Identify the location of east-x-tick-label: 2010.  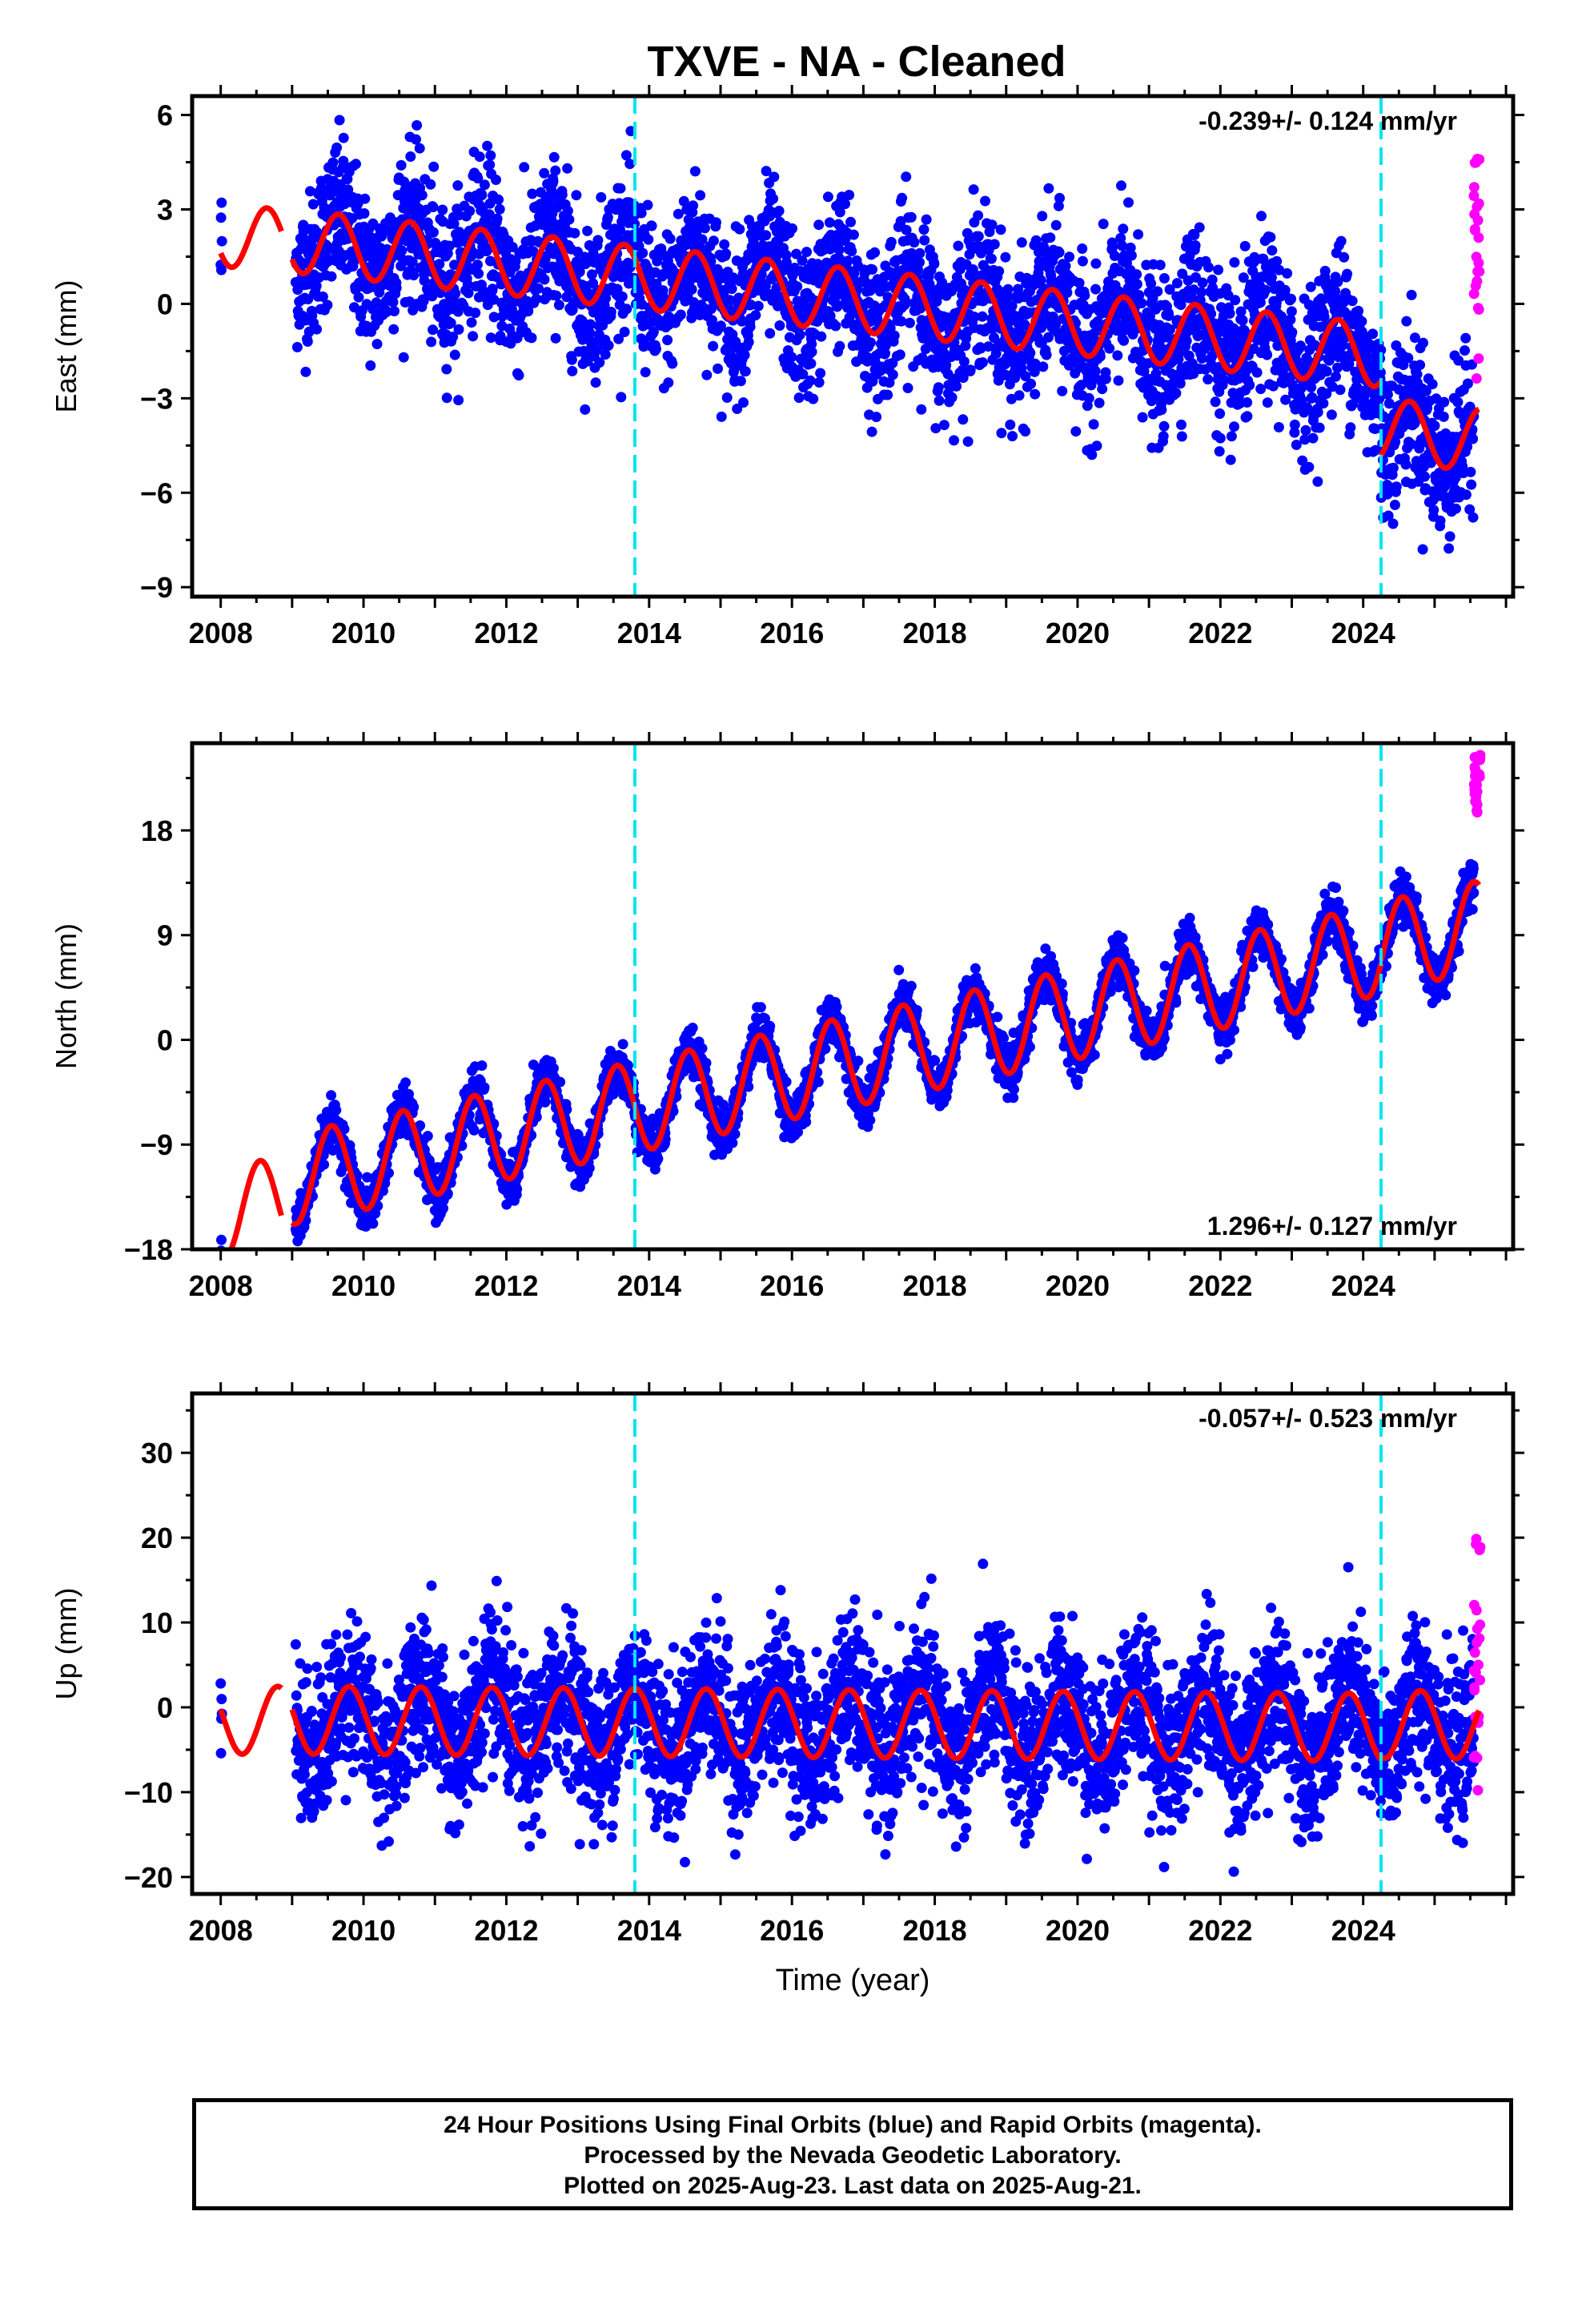
(363, 633).